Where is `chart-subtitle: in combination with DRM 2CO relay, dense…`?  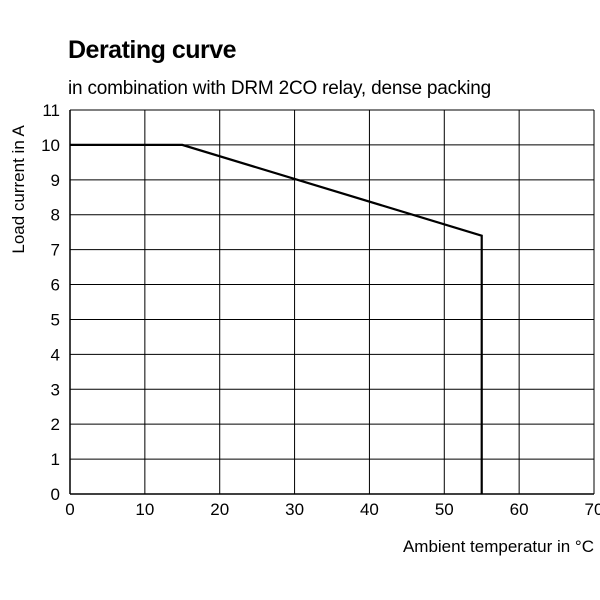
chart-subtitle: in combination with DRM 2CO relay, dense… is located at coordinates (280, 88).